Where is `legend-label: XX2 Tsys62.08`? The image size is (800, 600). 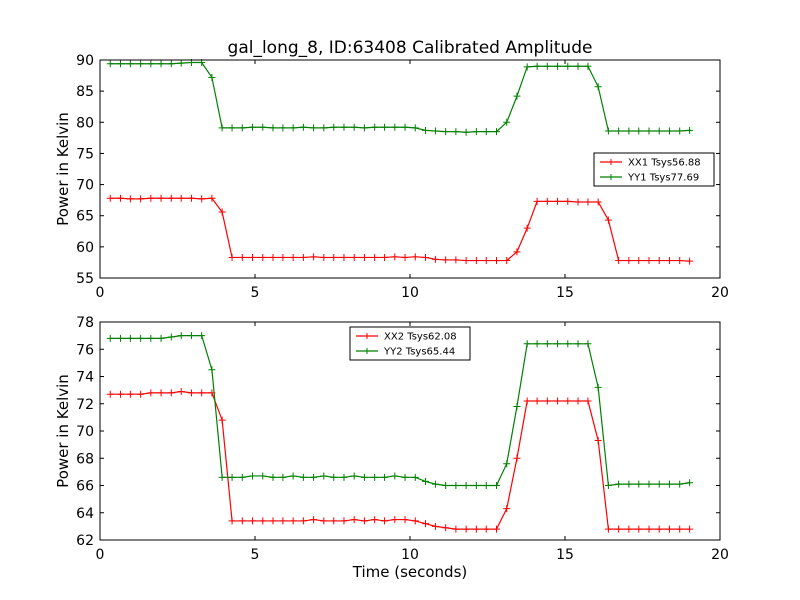
legend-label: XX2 Tsys62.08 is located at coordinates (420, 337).